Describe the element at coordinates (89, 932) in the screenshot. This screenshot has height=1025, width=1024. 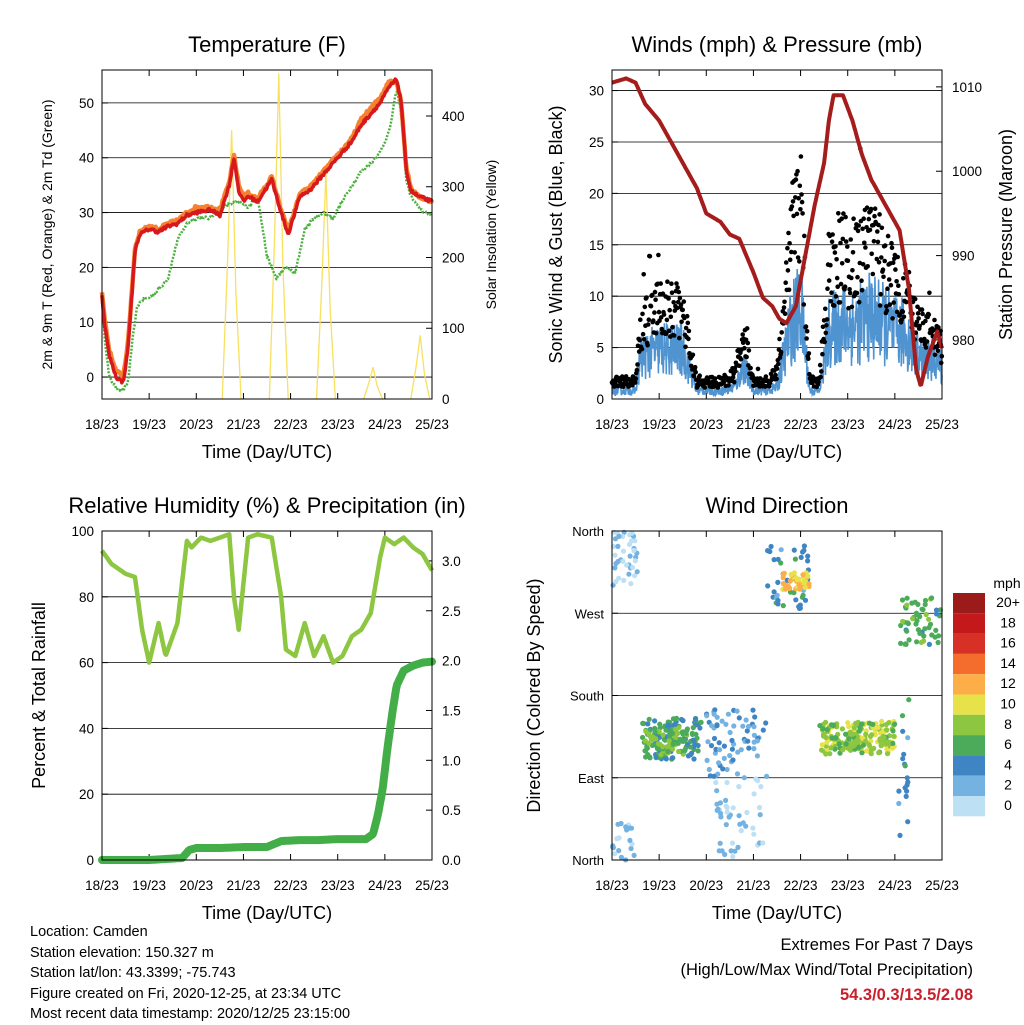
I see `location-text: Location: Camden` at that location.